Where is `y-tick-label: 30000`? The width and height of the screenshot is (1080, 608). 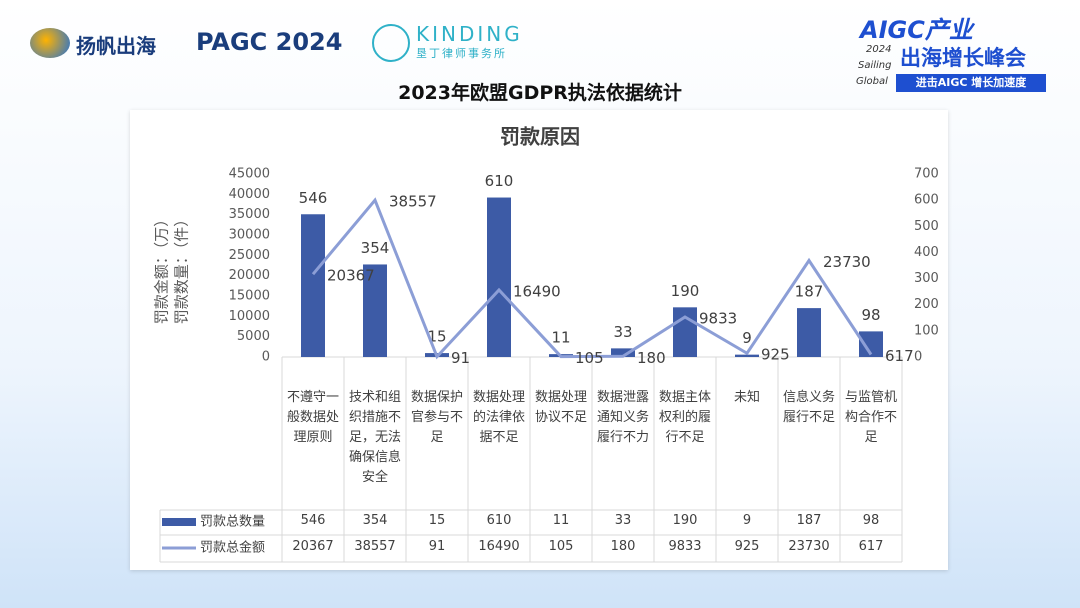
y-tick-label: 30000 is located at coordinates (249, 235).